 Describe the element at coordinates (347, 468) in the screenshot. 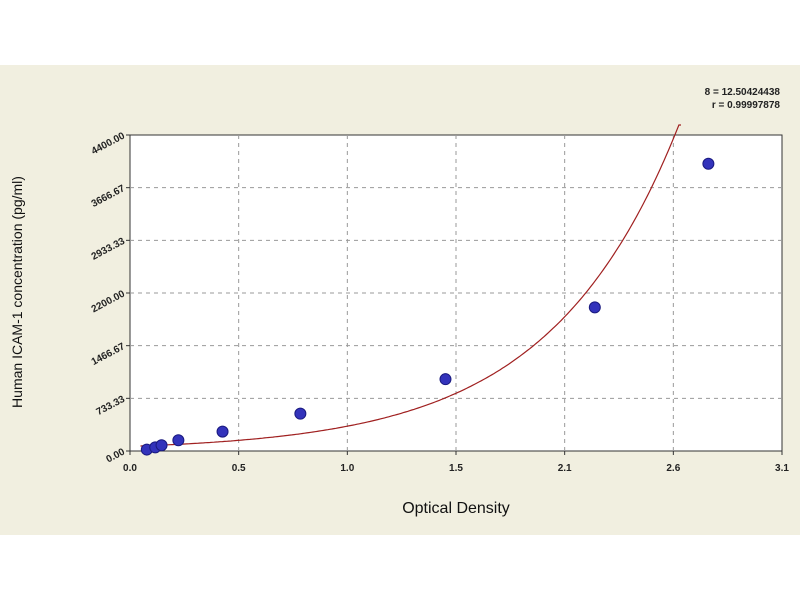

I see `x-tick-label: 1.0` at that location.